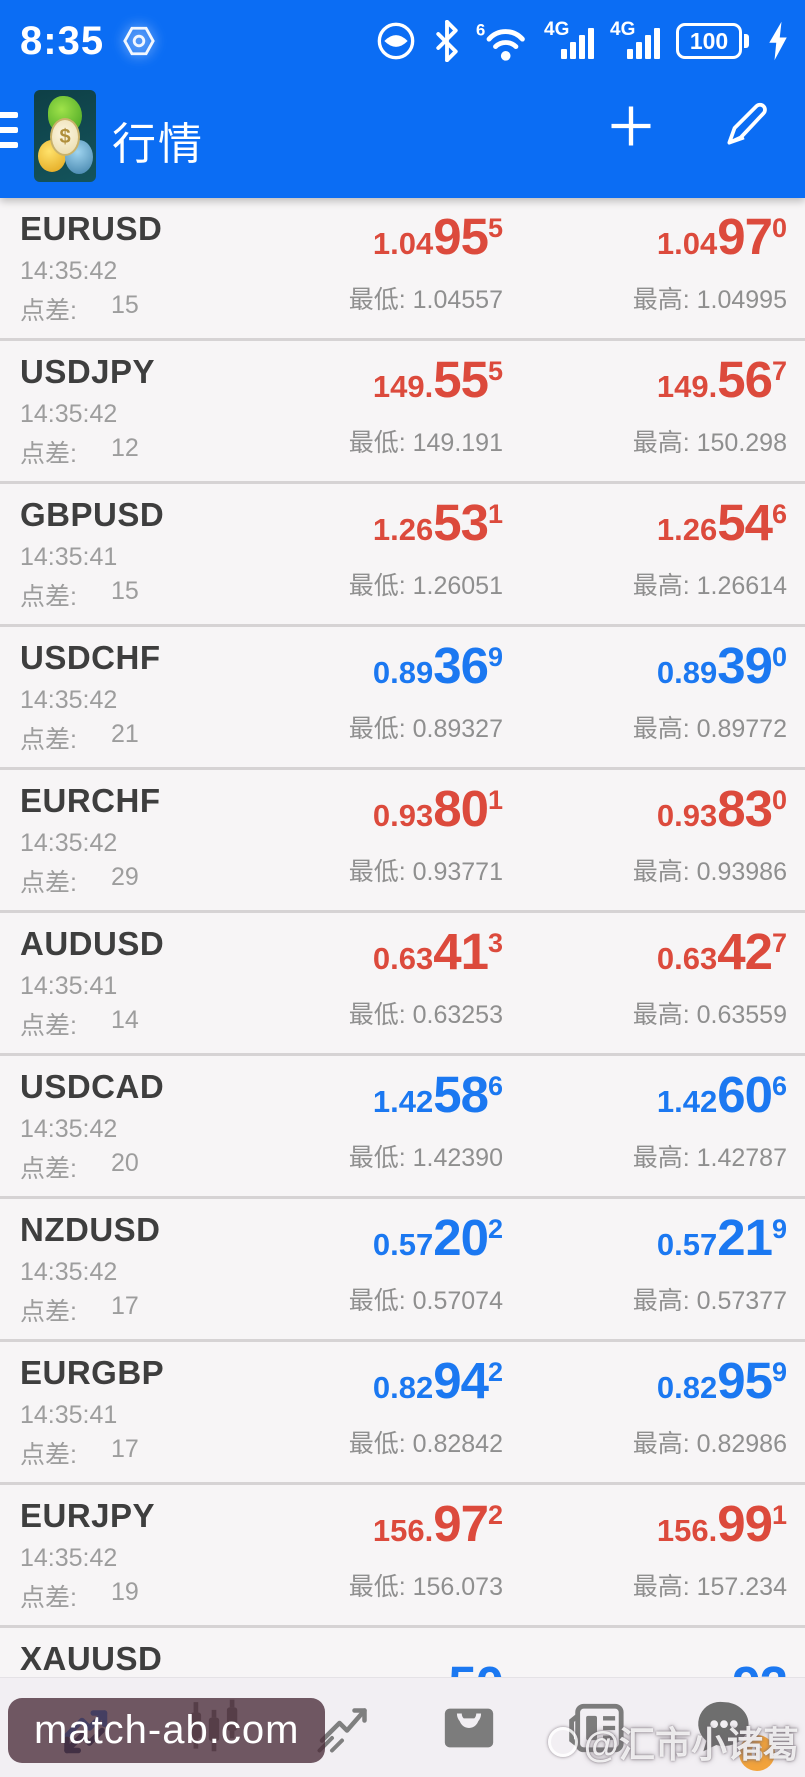 This screenshot has width=805, height=1777. I want to click on low-value: 0.57074, so click(457, 1300).